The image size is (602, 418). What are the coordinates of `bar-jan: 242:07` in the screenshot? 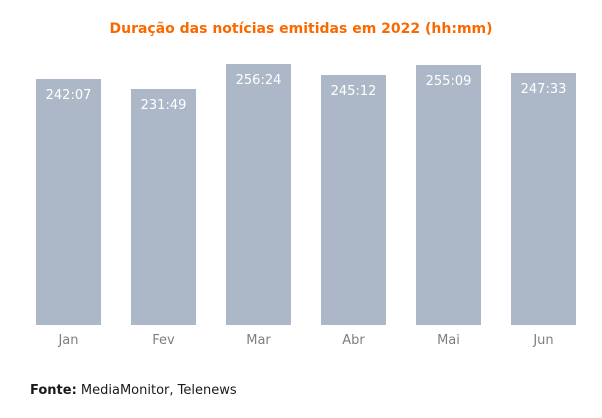 It's located at (68, 202).